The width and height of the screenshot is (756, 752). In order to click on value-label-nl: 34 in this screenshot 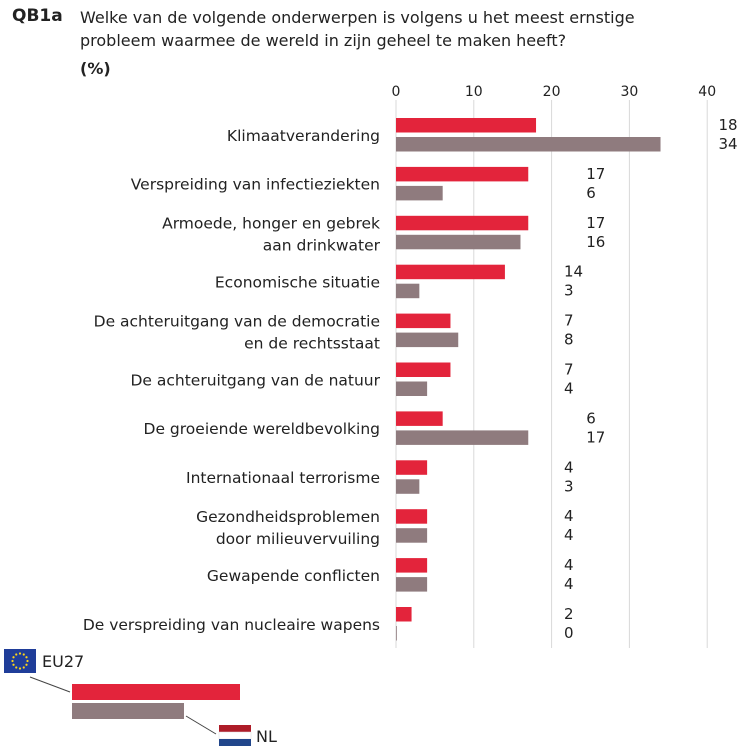, I will do `click(728, 144)`.